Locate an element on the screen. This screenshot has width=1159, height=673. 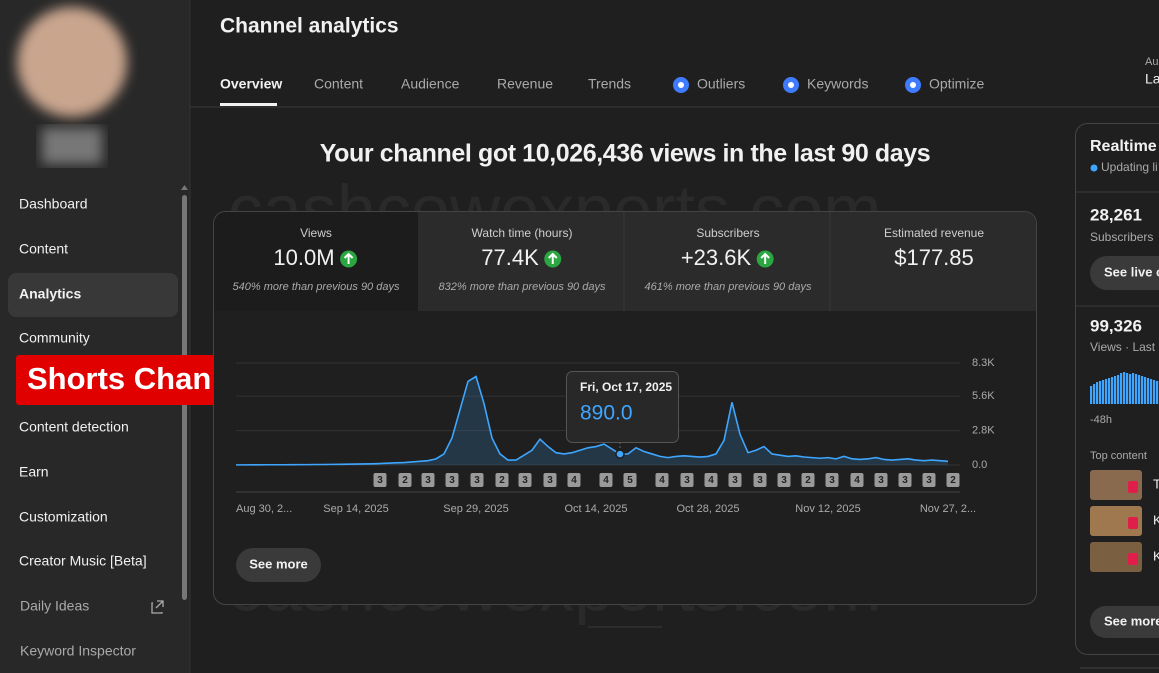
nav-item: Earn is located at coordinates (34, 472).